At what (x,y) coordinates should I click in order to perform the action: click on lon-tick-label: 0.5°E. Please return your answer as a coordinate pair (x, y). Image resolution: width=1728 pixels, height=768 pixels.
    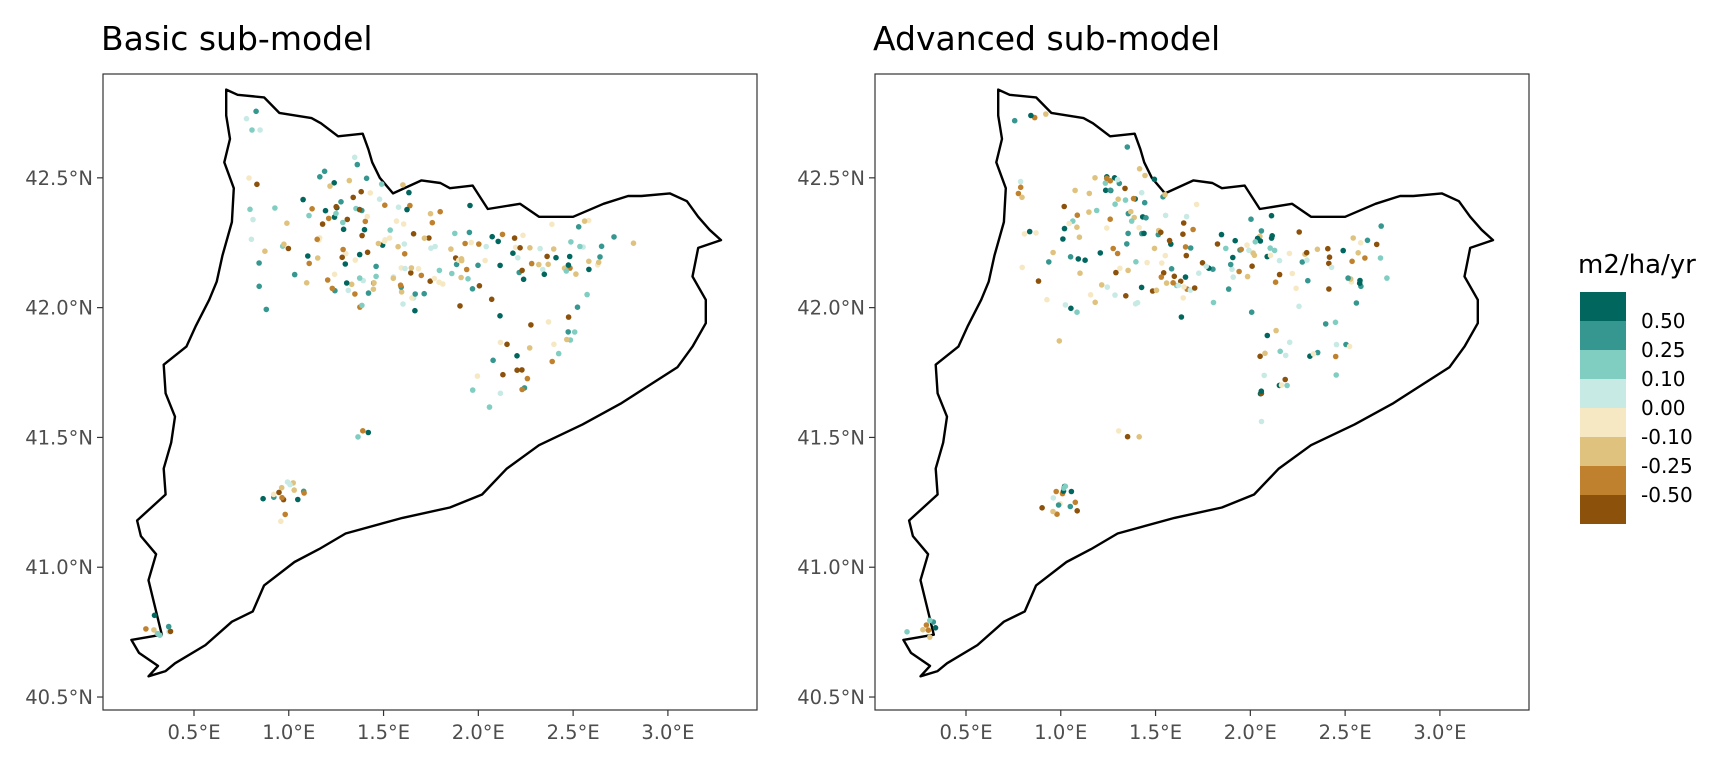
    Looking at the image, I should click on (193, 732).